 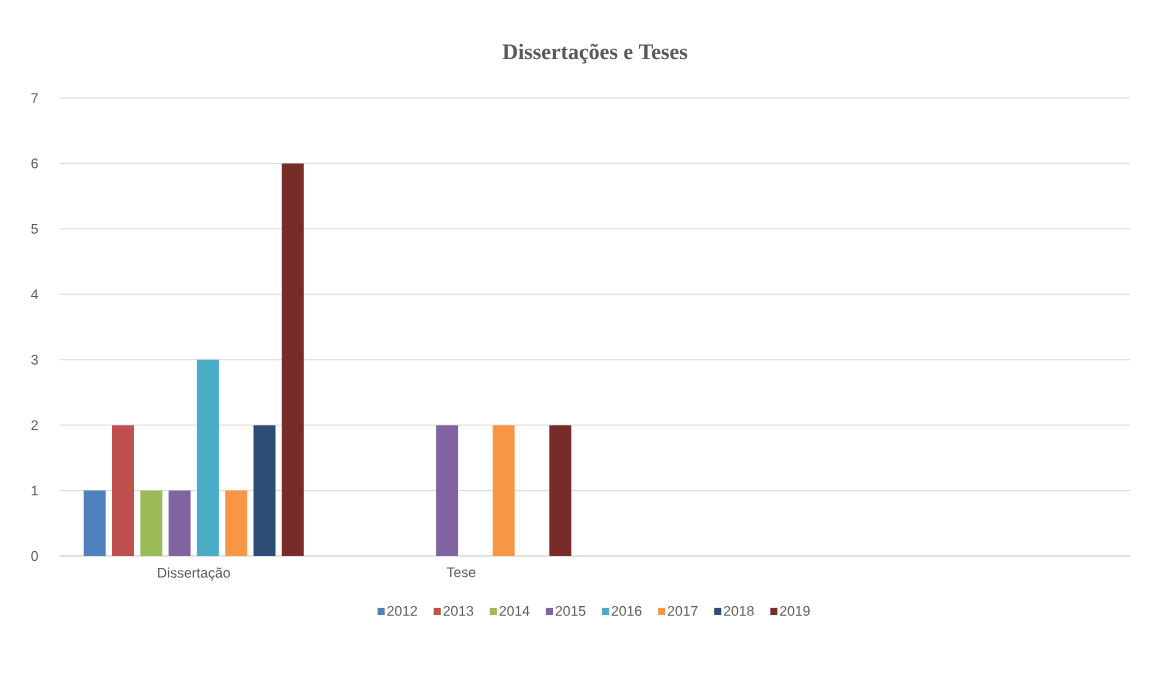 What do you see at coordinates (35, 294) in the screenshot?
I see `y-tick-label: 4` at bounding box center [35, 294].